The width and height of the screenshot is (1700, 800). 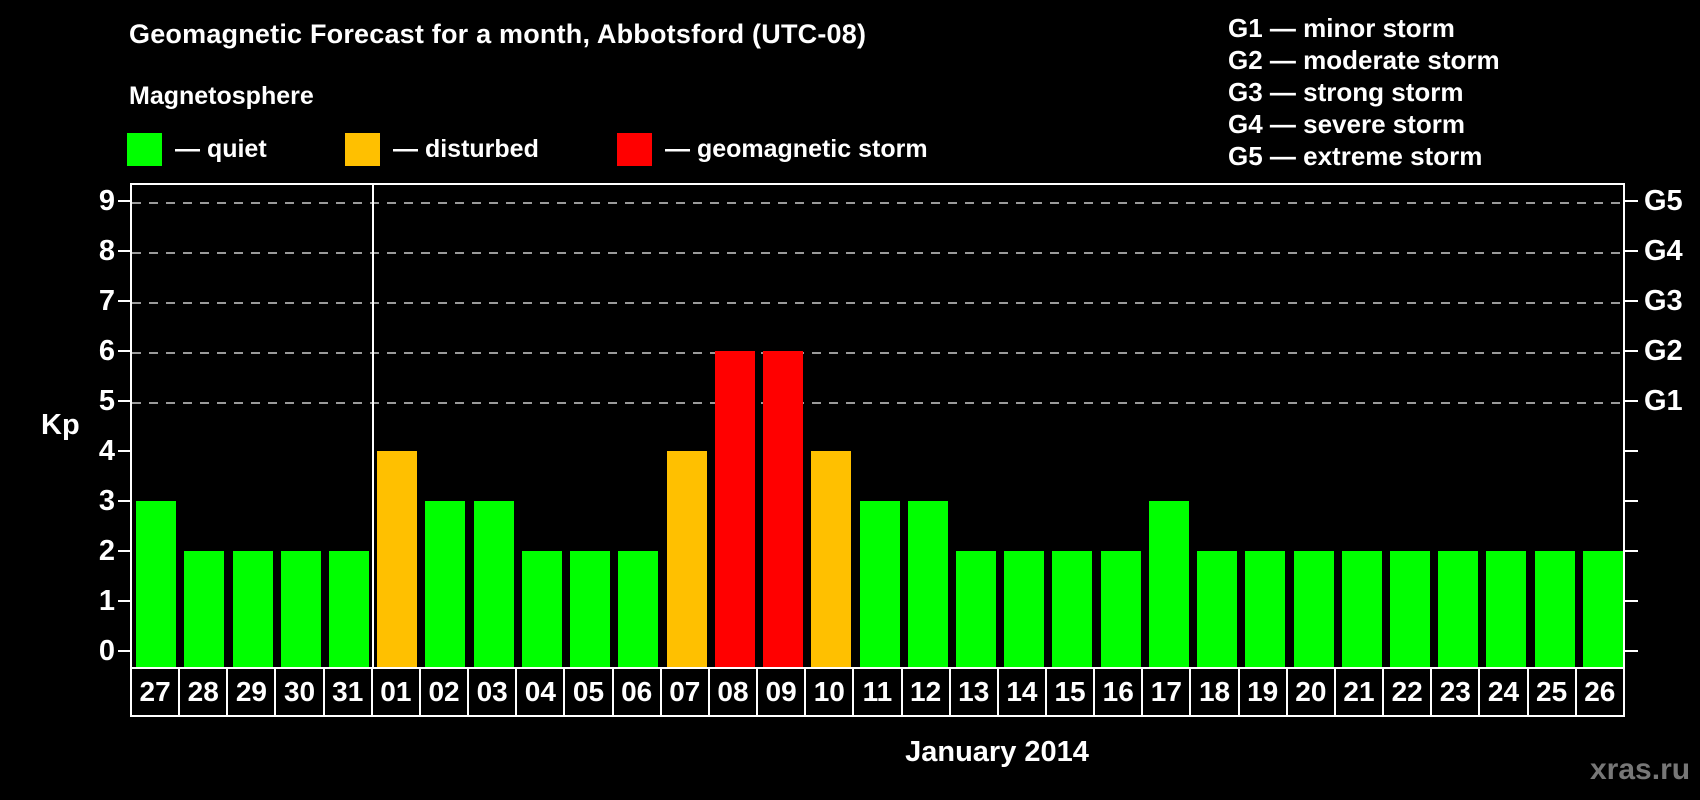 What do you see at coordinates (252, 692) in the screenshot?
I see `day-label-29: 29` at bounding box center [252, 692].